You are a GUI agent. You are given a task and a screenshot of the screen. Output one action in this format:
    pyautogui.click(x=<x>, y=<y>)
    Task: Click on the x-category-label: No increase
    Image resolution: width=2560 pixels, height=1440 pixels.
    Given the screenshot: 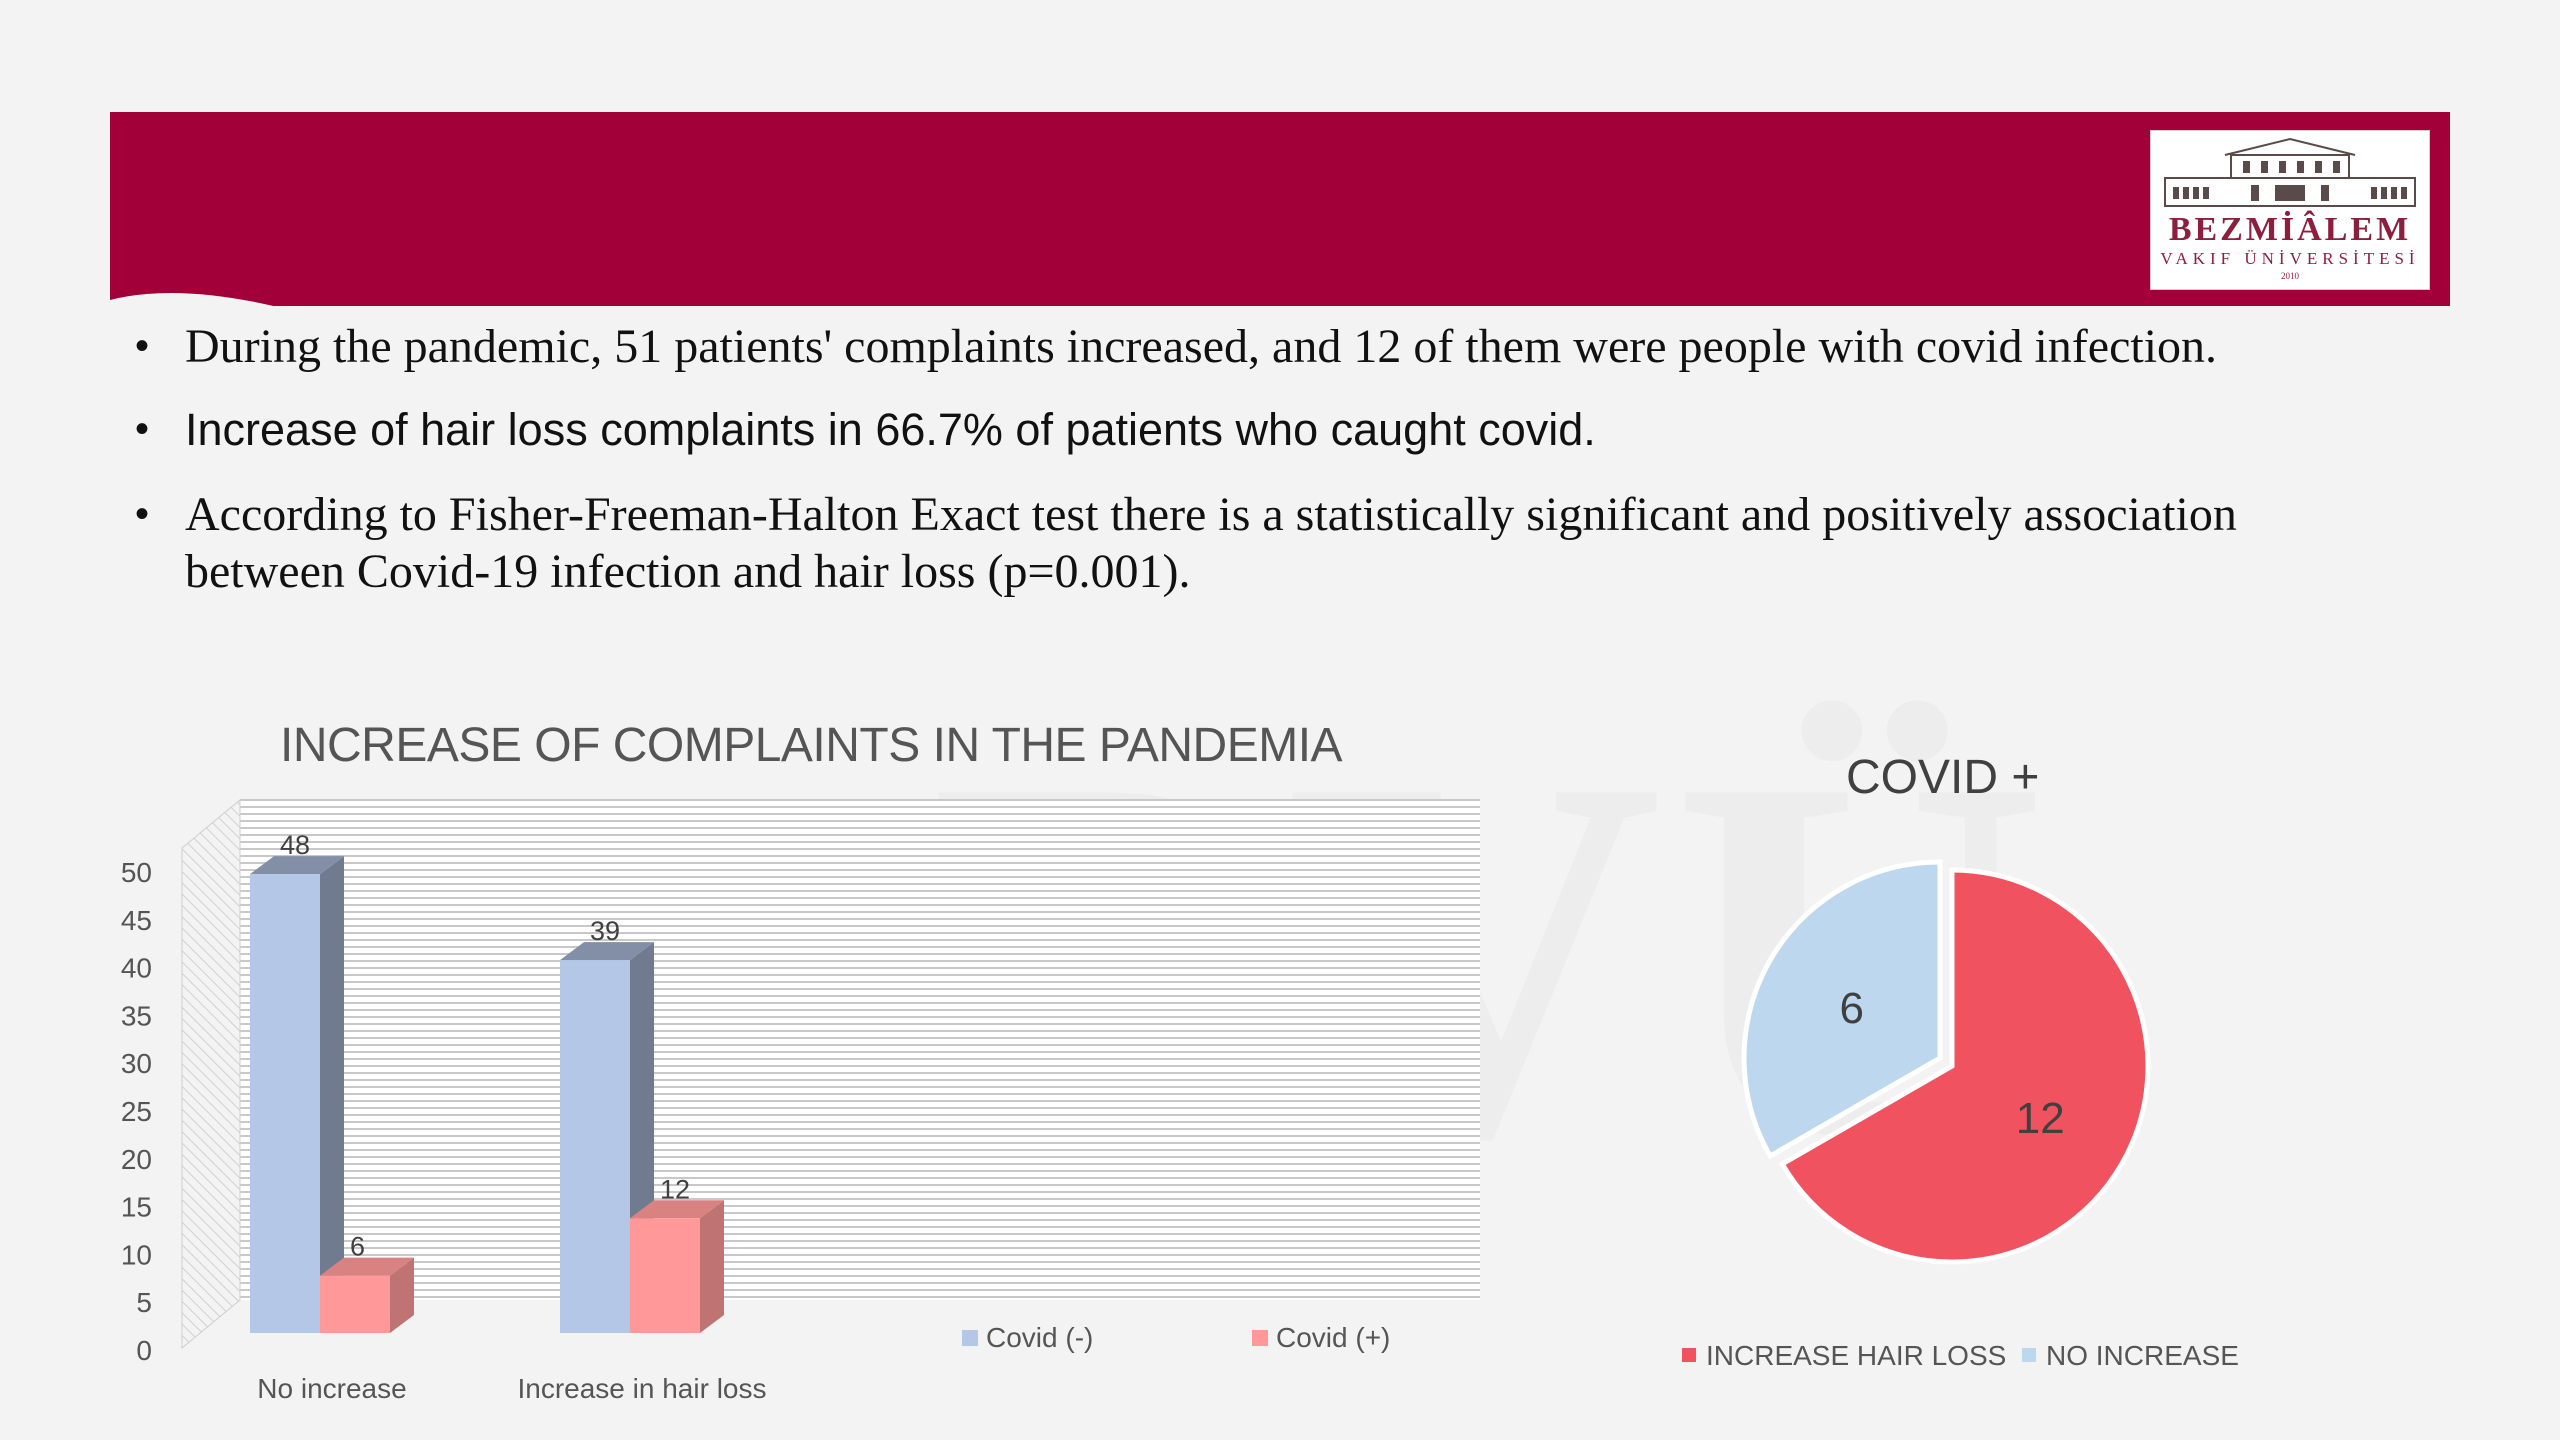 What is the action you would take?
    pyautogui.click(x=331, y=1388)
    